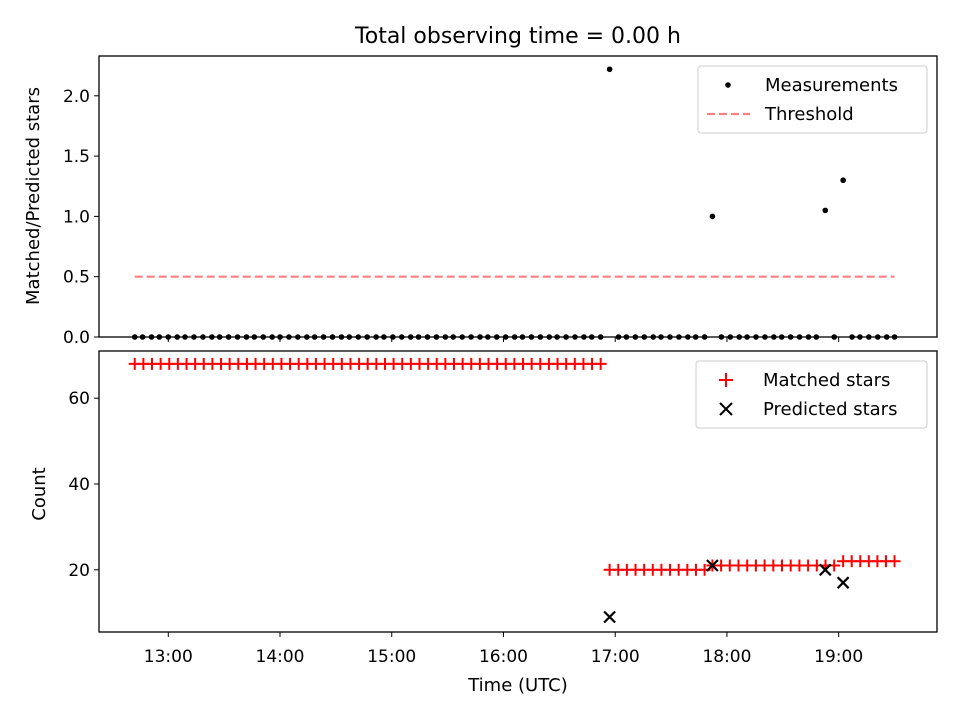  What do you see at coordinates (39, 493) in the screenshot?
I see `bottom-y-axis-label: Count` at bounding box center [39, 493].